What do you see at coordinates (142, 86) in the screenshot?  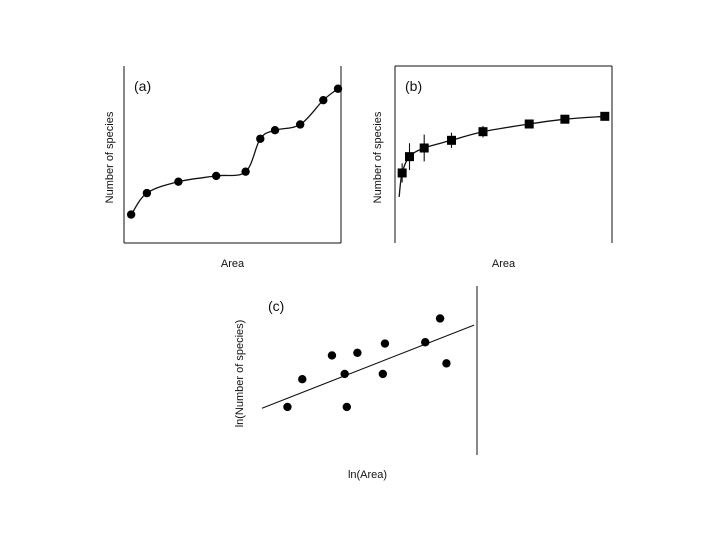 I see `panel-label-a: (a)` at bounding box center [142, 86].